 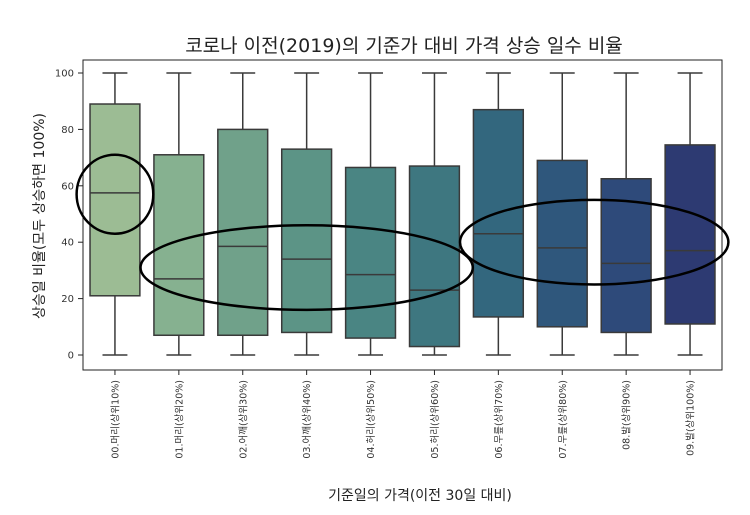 I want to click on x-tick-label: 09.발(상위100%), so click(x=691, y=418).